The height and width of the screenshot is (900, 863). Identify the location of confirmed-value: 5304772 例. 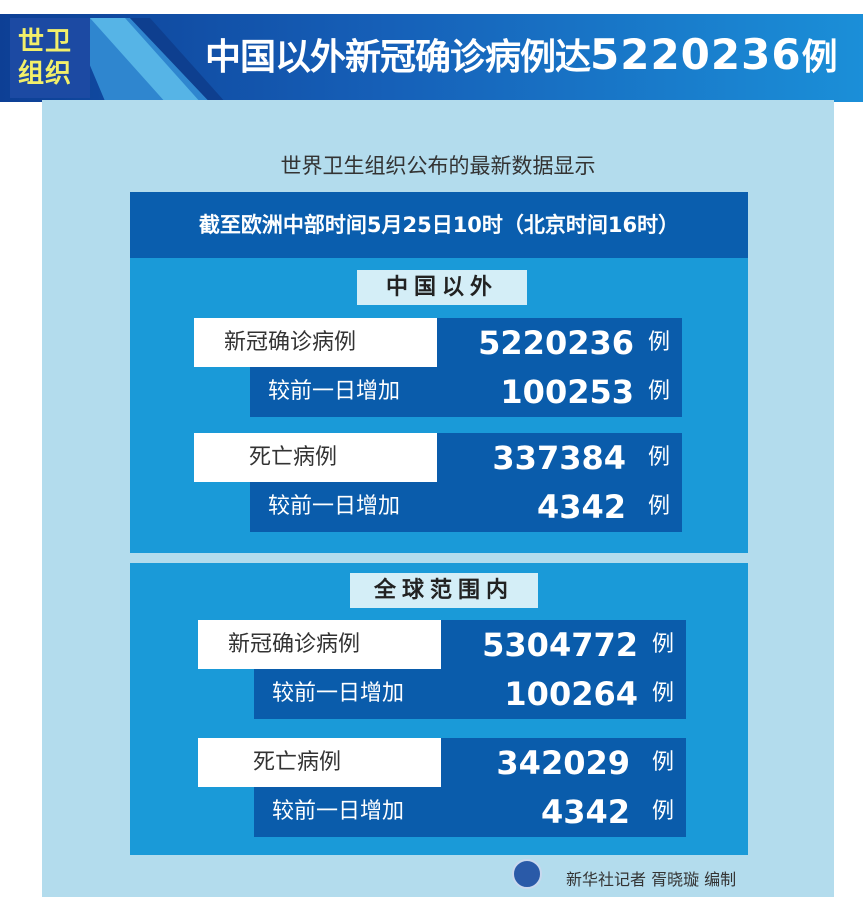
(563, 644).